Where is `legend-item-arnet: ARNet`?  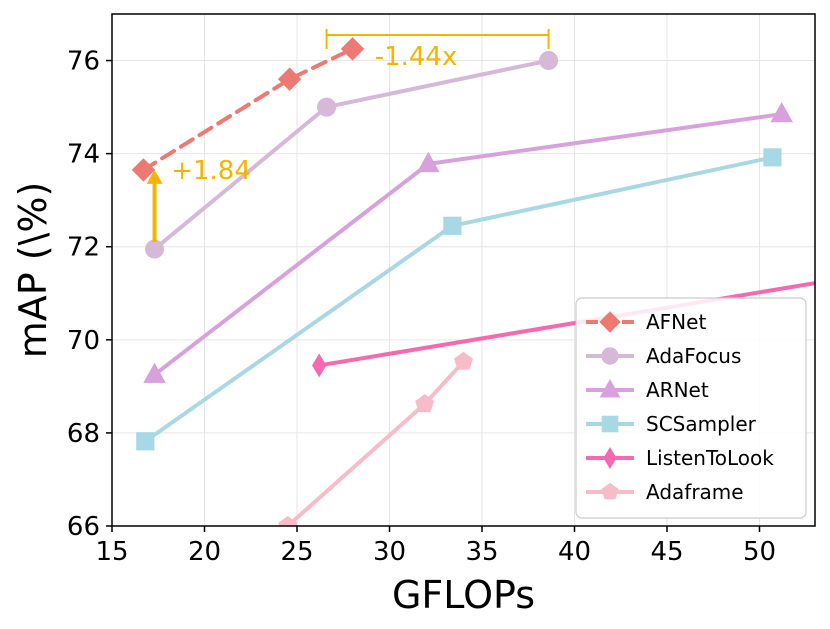 legend-item-arnet: ARNet is located at coordinates (647, 390).